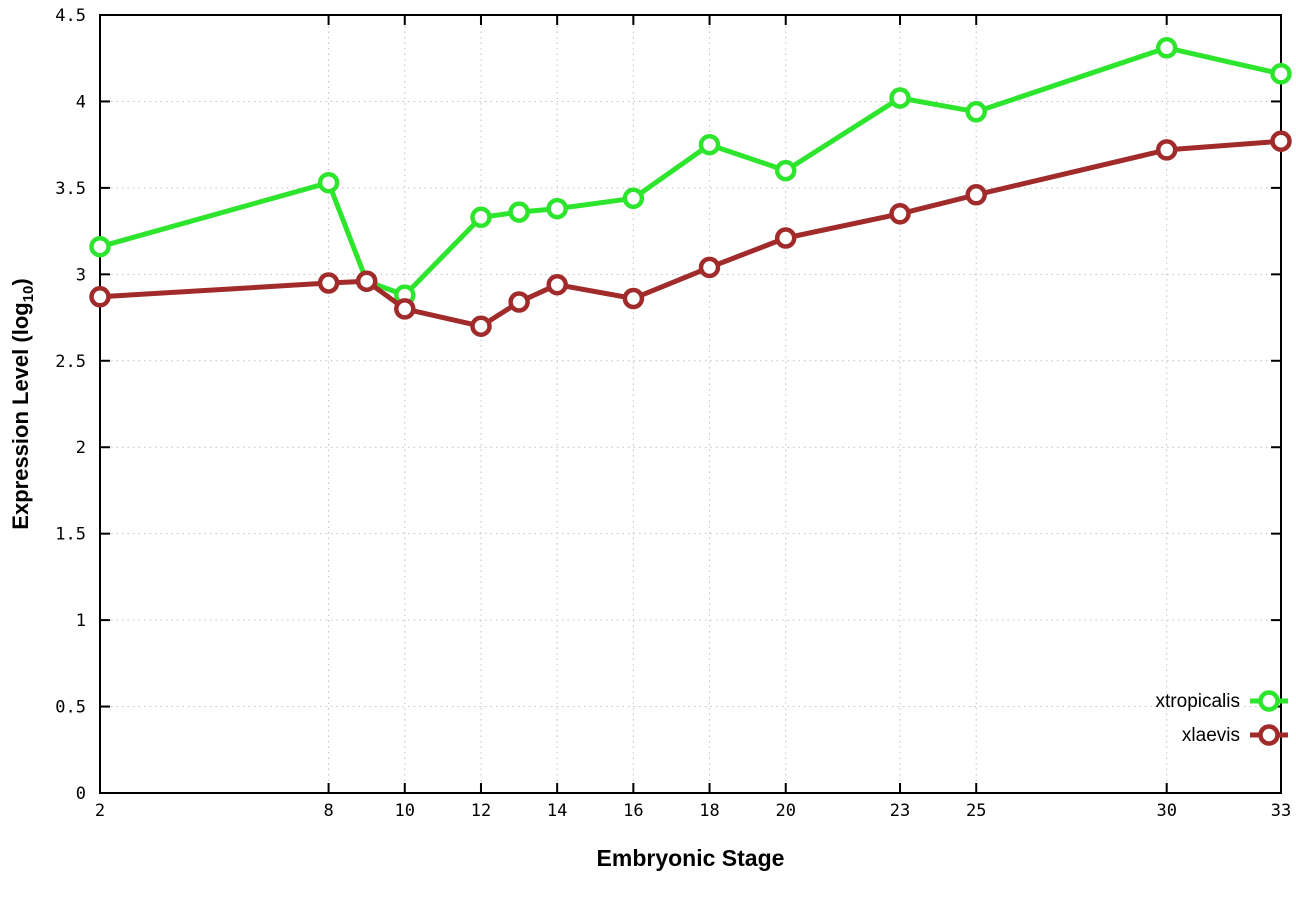 The image size is (1296, 912). Describe the element at coordinates (1222, 718) in the screenshot. I see `legend: xtropicalis xlaevis` at that location.